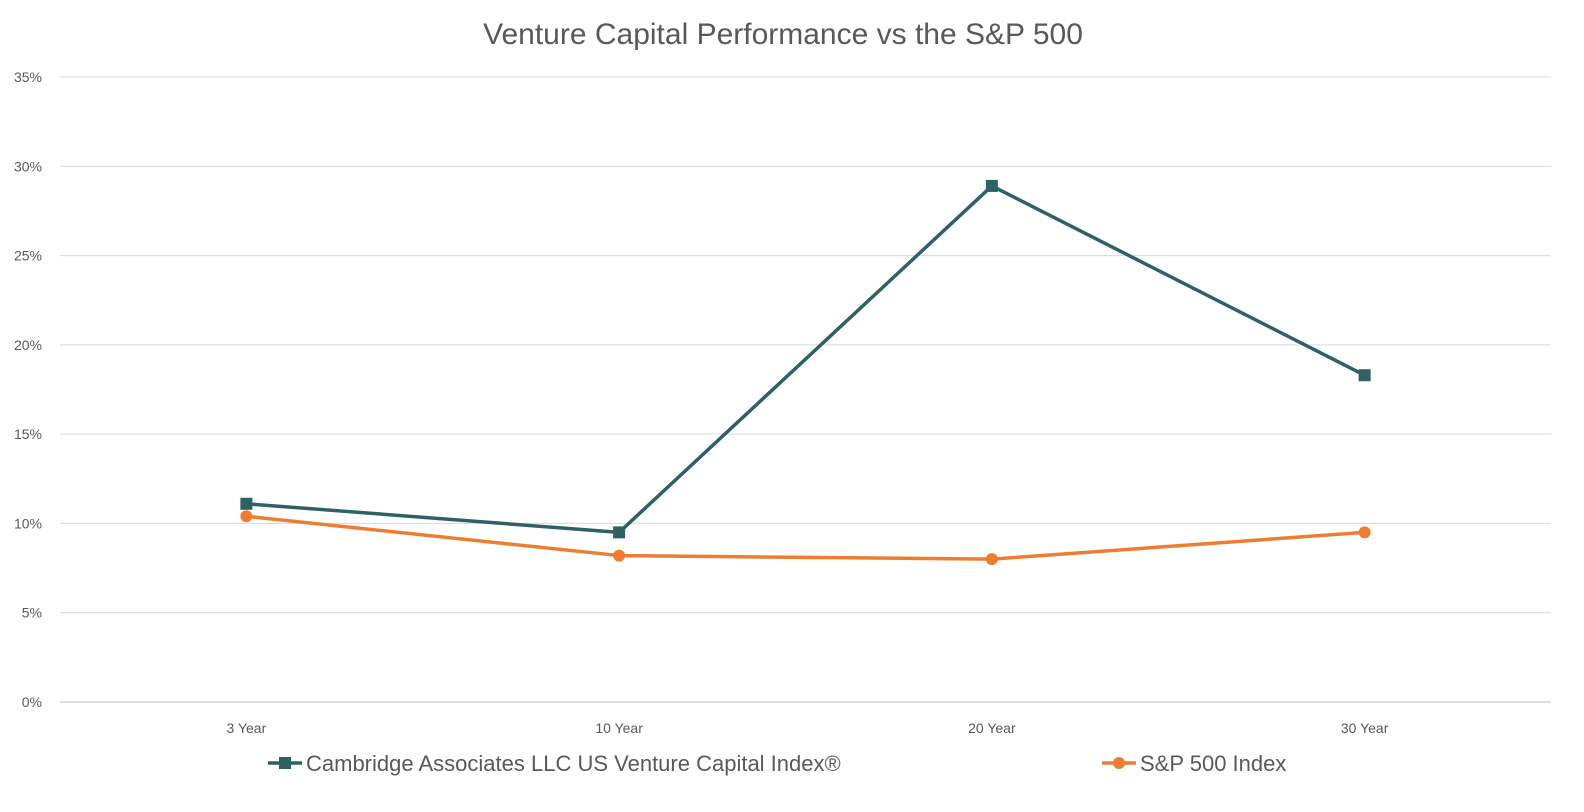  I want to click on legend-marker-square, so click(285, 763).